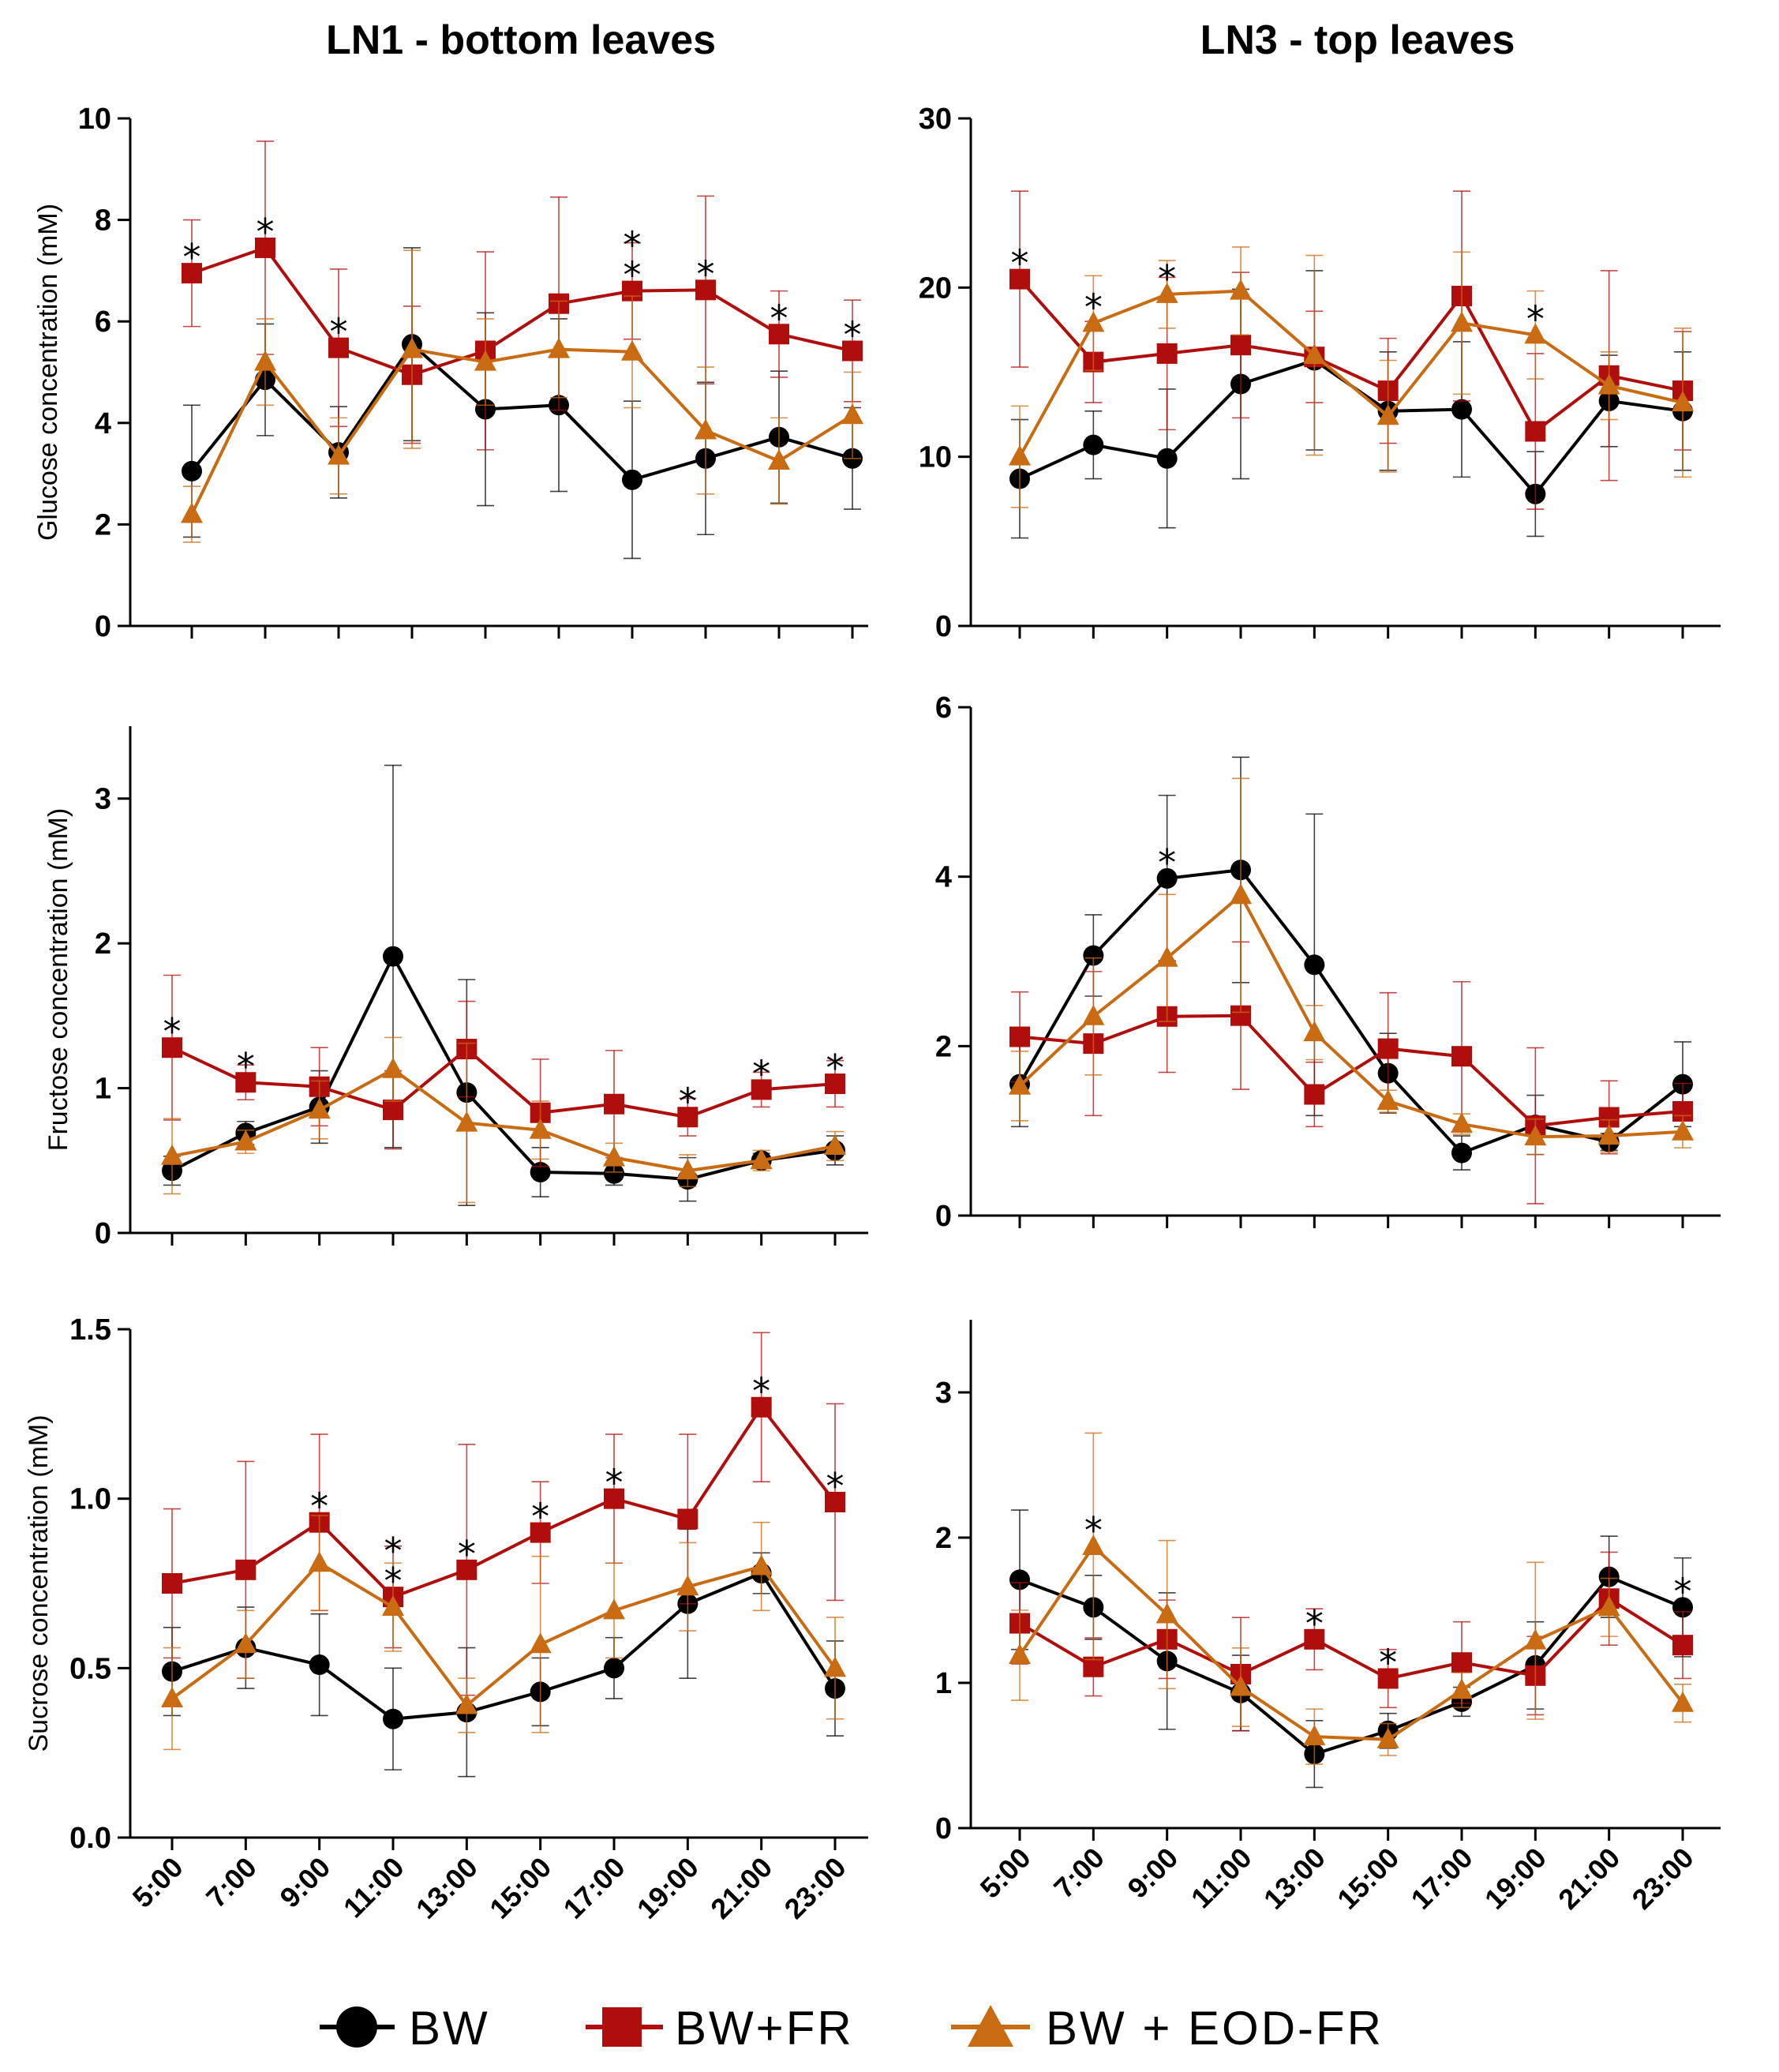 This screenshot has height=2072, width=1779. Describe the element at coordinates (943, 708) in the screenshot. I see `y-tick-label: 6` at that location.